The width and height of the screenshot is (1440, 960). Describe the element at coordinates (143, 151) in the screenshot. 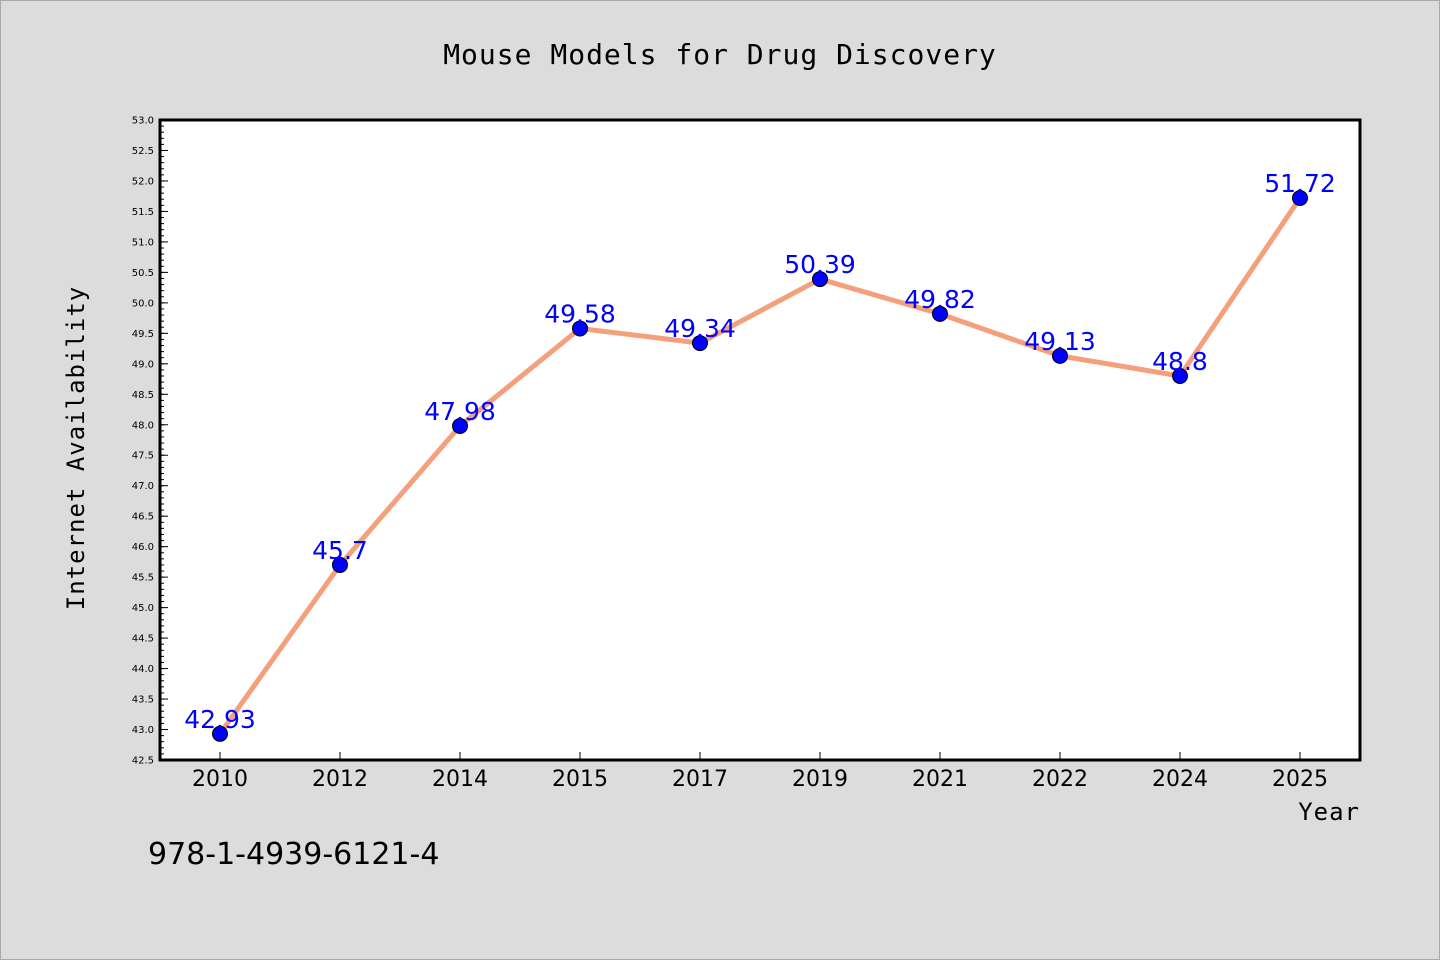

I see `y-tick-label: 52.5` at that location.